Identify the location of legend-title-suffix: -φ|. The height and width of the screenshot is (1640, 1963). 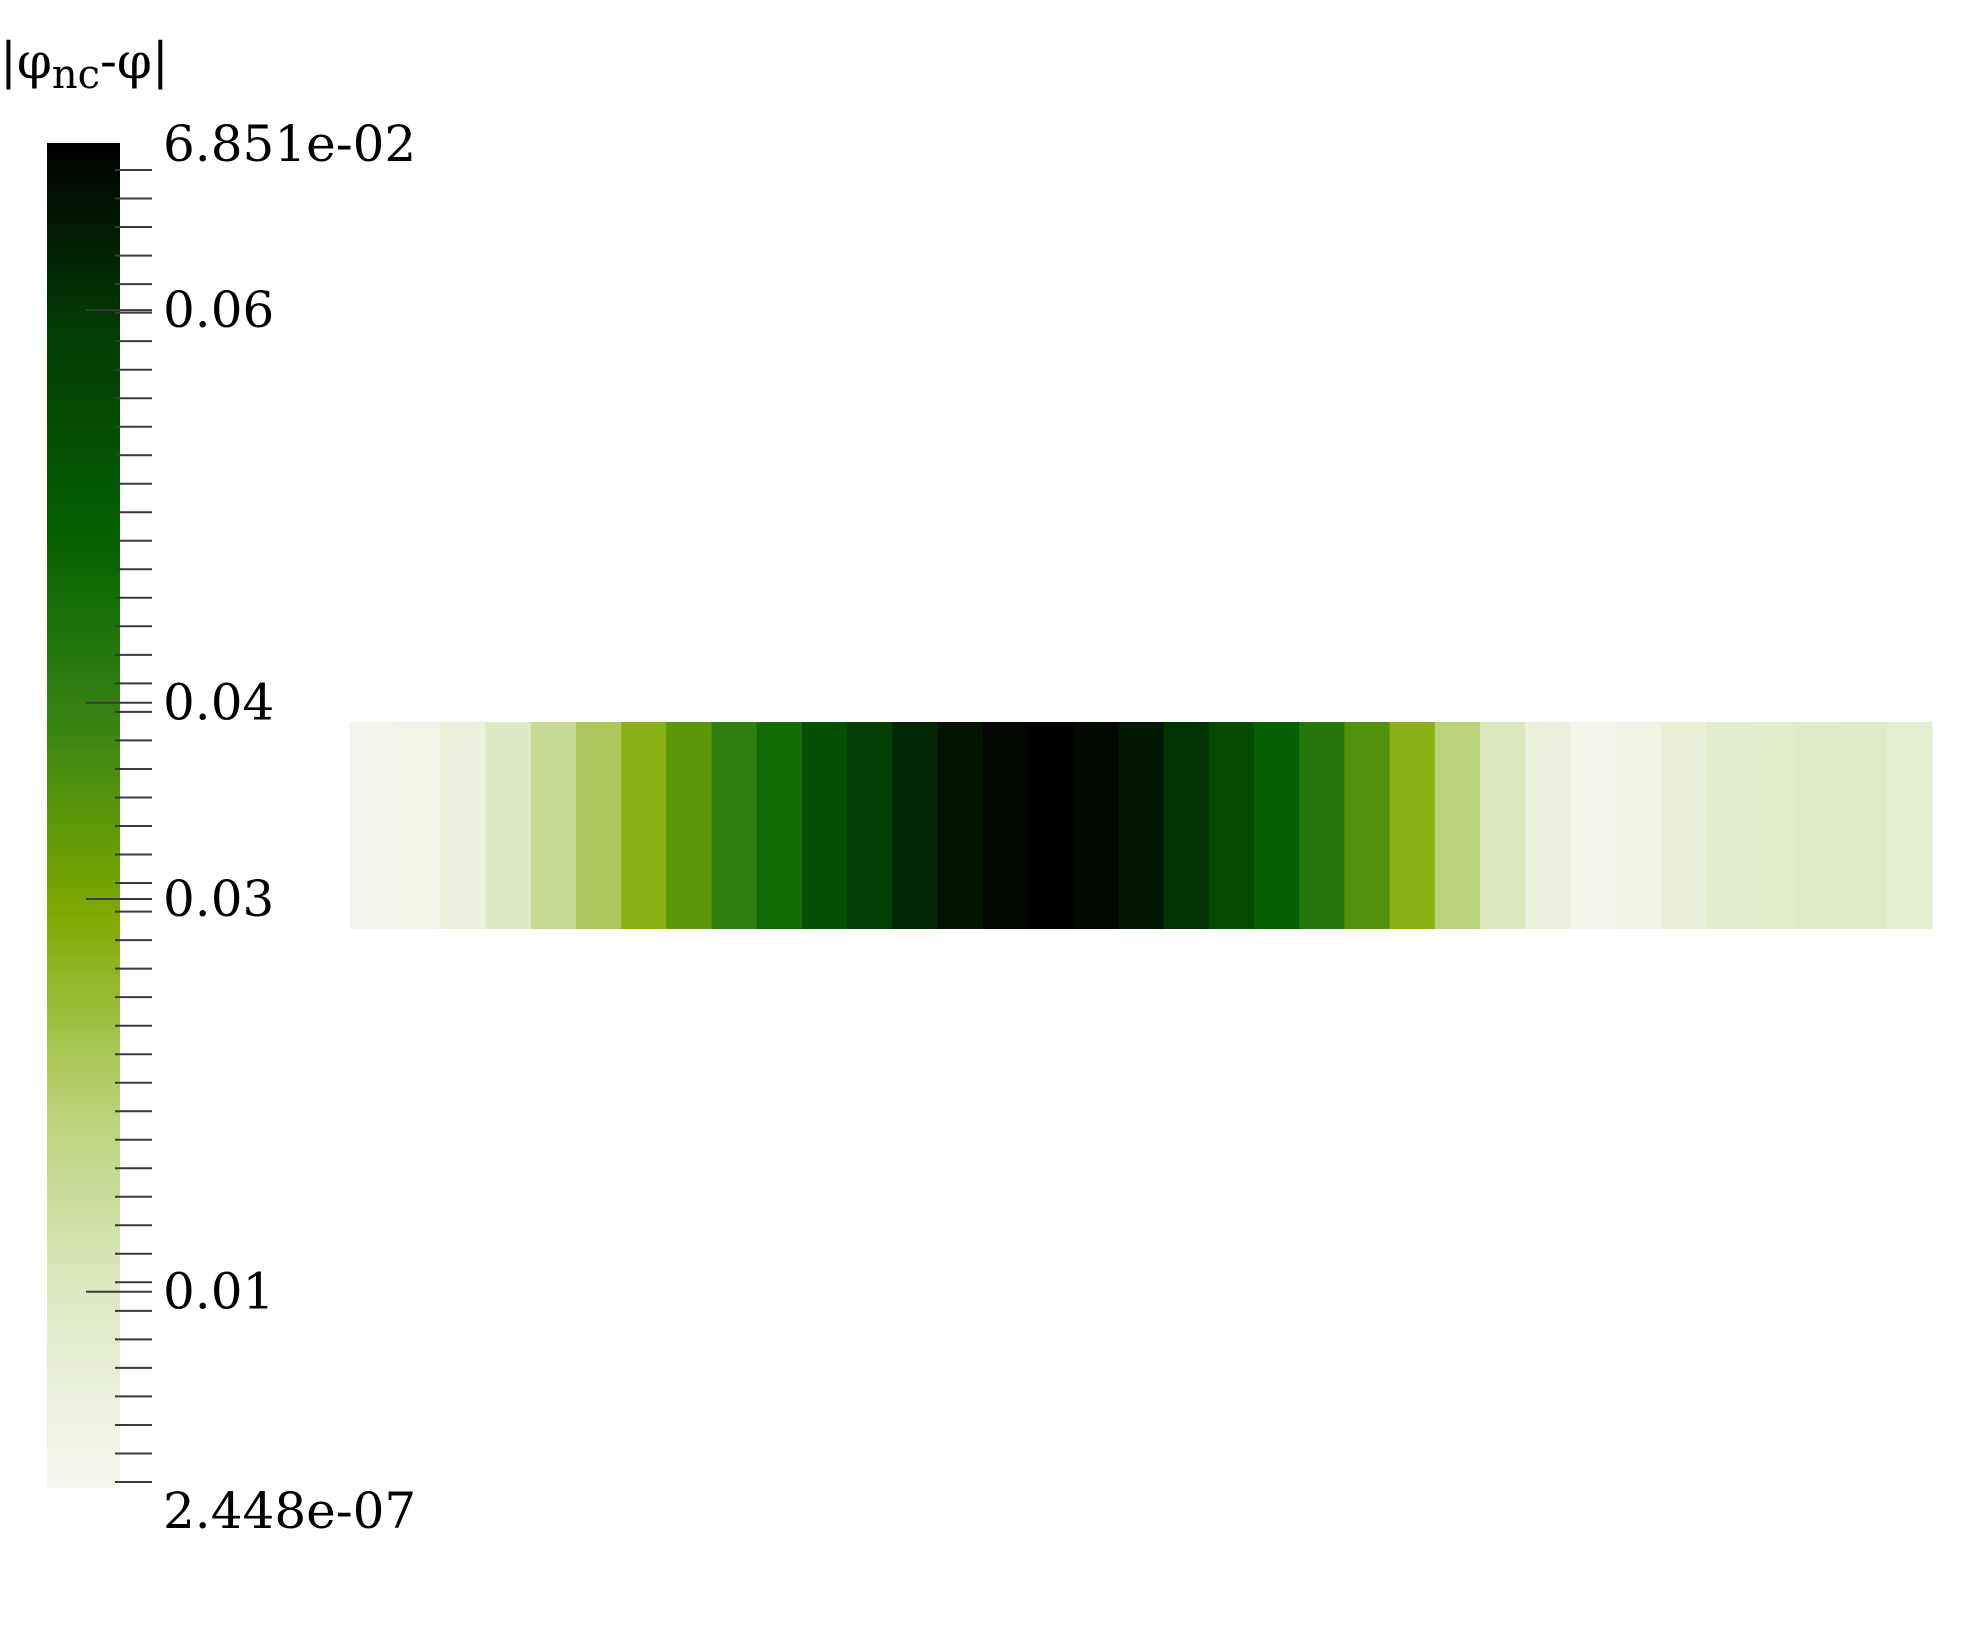
(134, 61).